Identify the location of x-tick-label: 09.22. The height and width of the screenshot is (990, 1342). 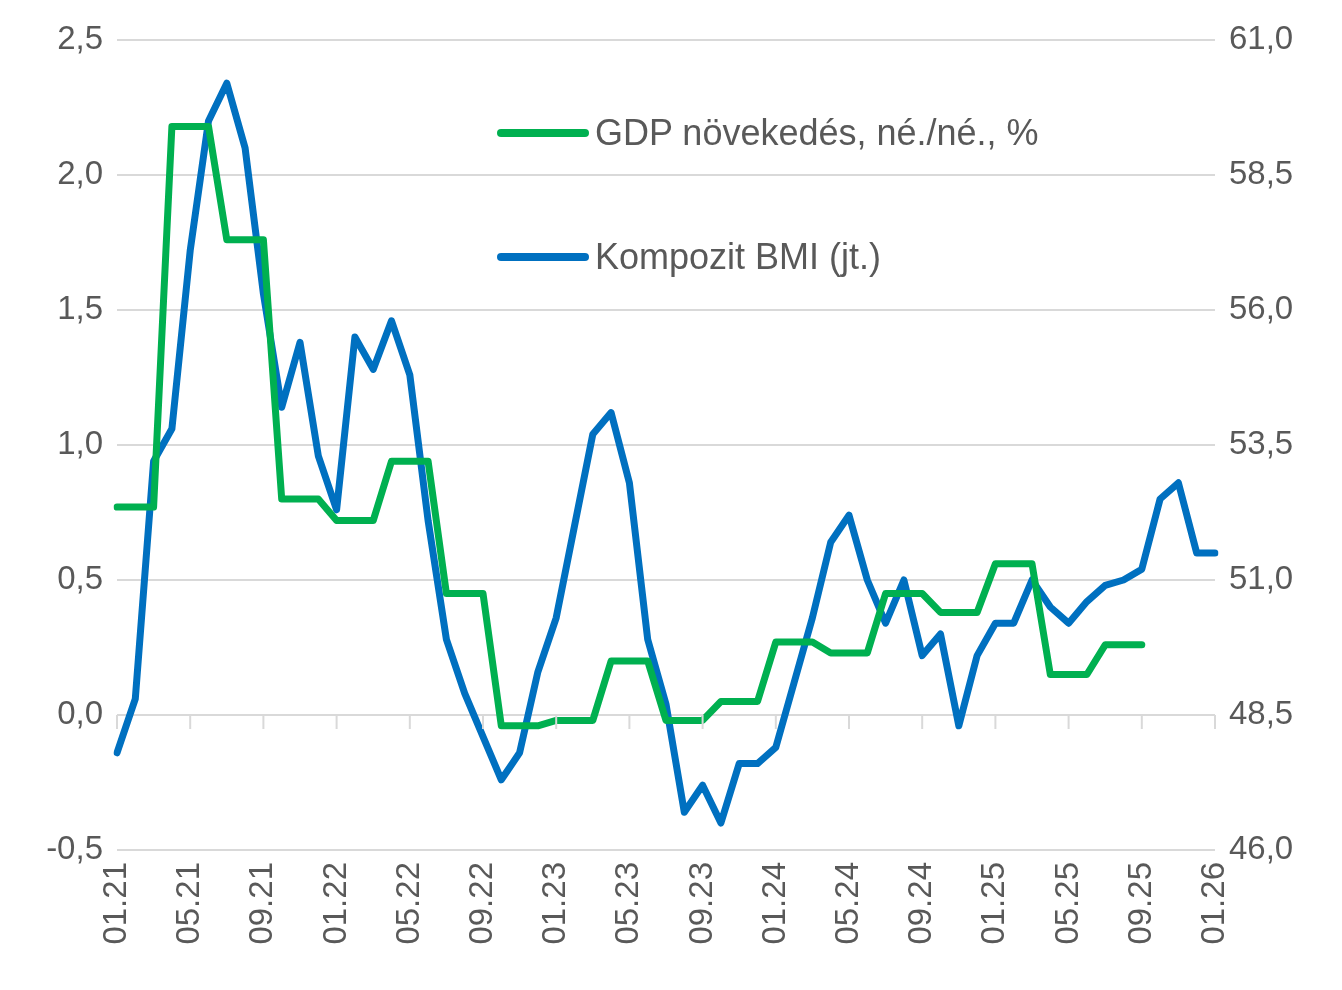
(481, 903).